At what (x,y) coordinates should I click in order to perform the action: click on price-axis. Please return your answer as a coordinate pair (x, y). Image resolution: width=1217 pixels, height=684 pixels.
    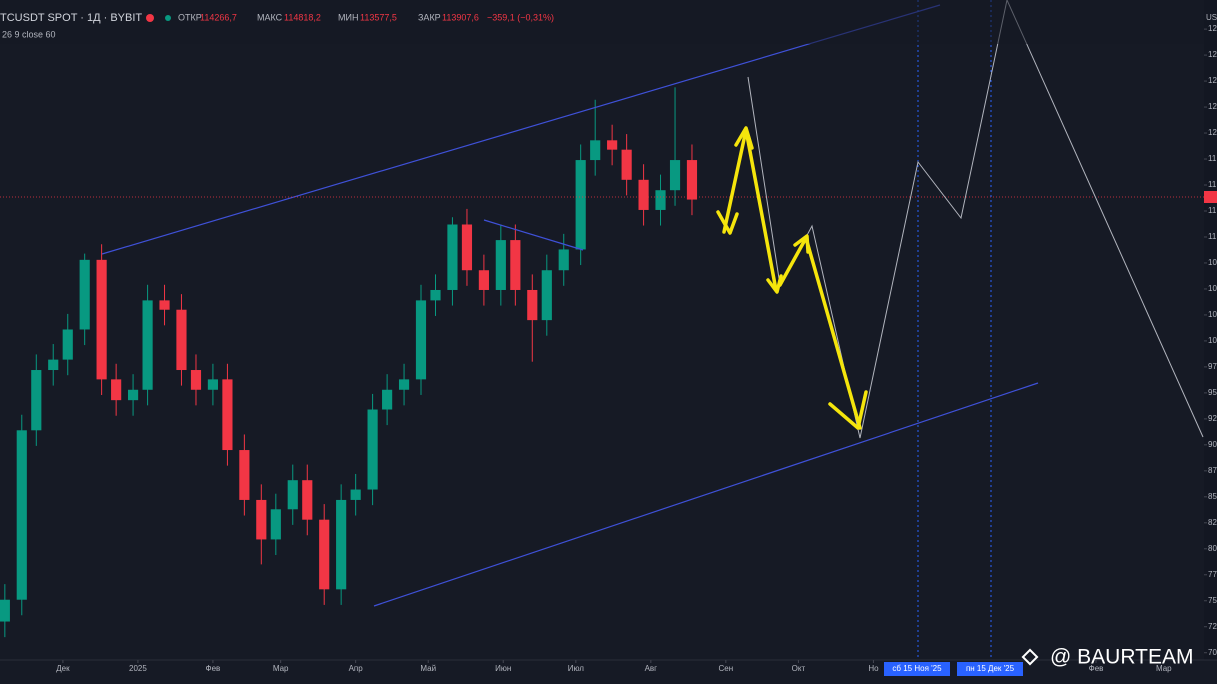
    Looking at the image, I should click on (1210, 330).